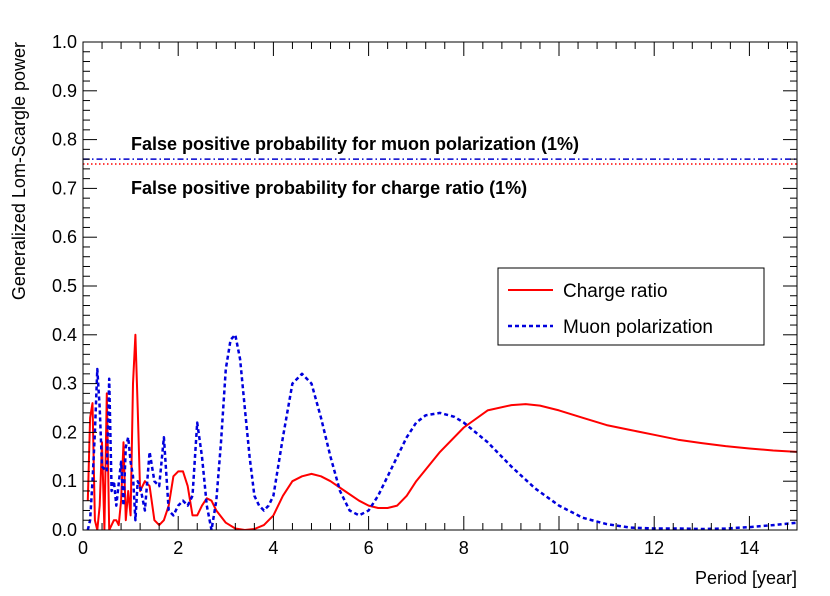 Image resolution: width=830 pixels, height=596 pixels. What do you see at coordinates (638, 327) in the screenshot?
I see `legend-label-muon-polarization: Muon polarization` at bounding box center [638, 327].